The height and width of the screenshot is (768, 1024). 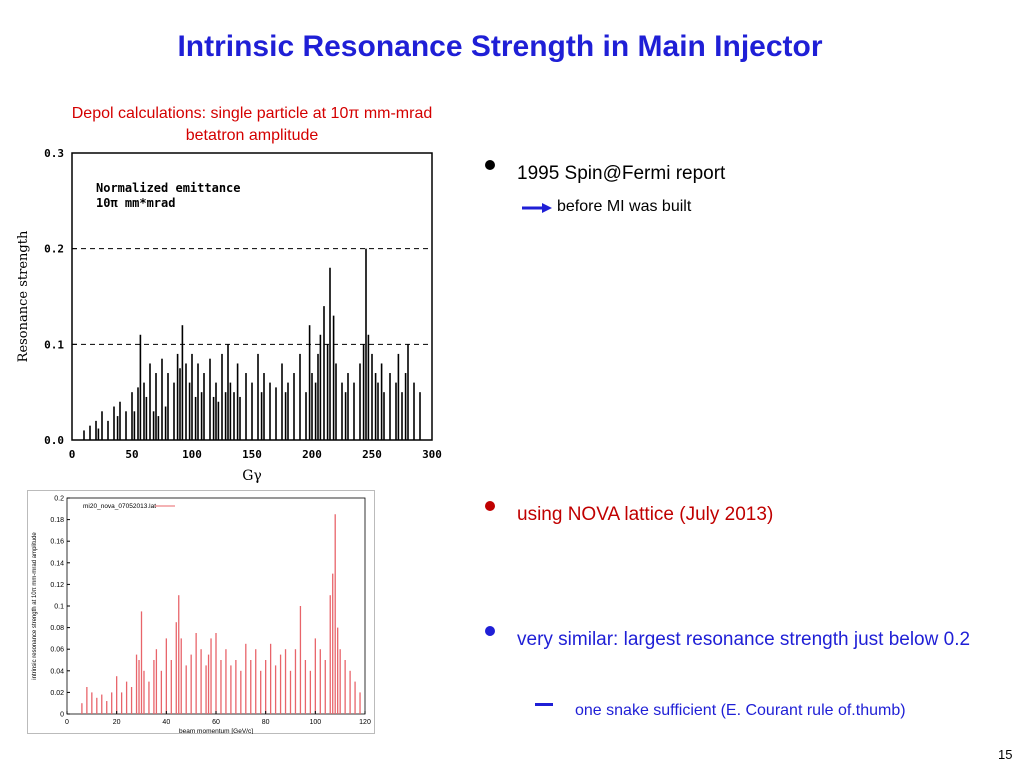 What do you see at coordinates (57, 585) in the screenshot?
I see `y-tick-label-6: 0.12` at bounding box center [57, 585].